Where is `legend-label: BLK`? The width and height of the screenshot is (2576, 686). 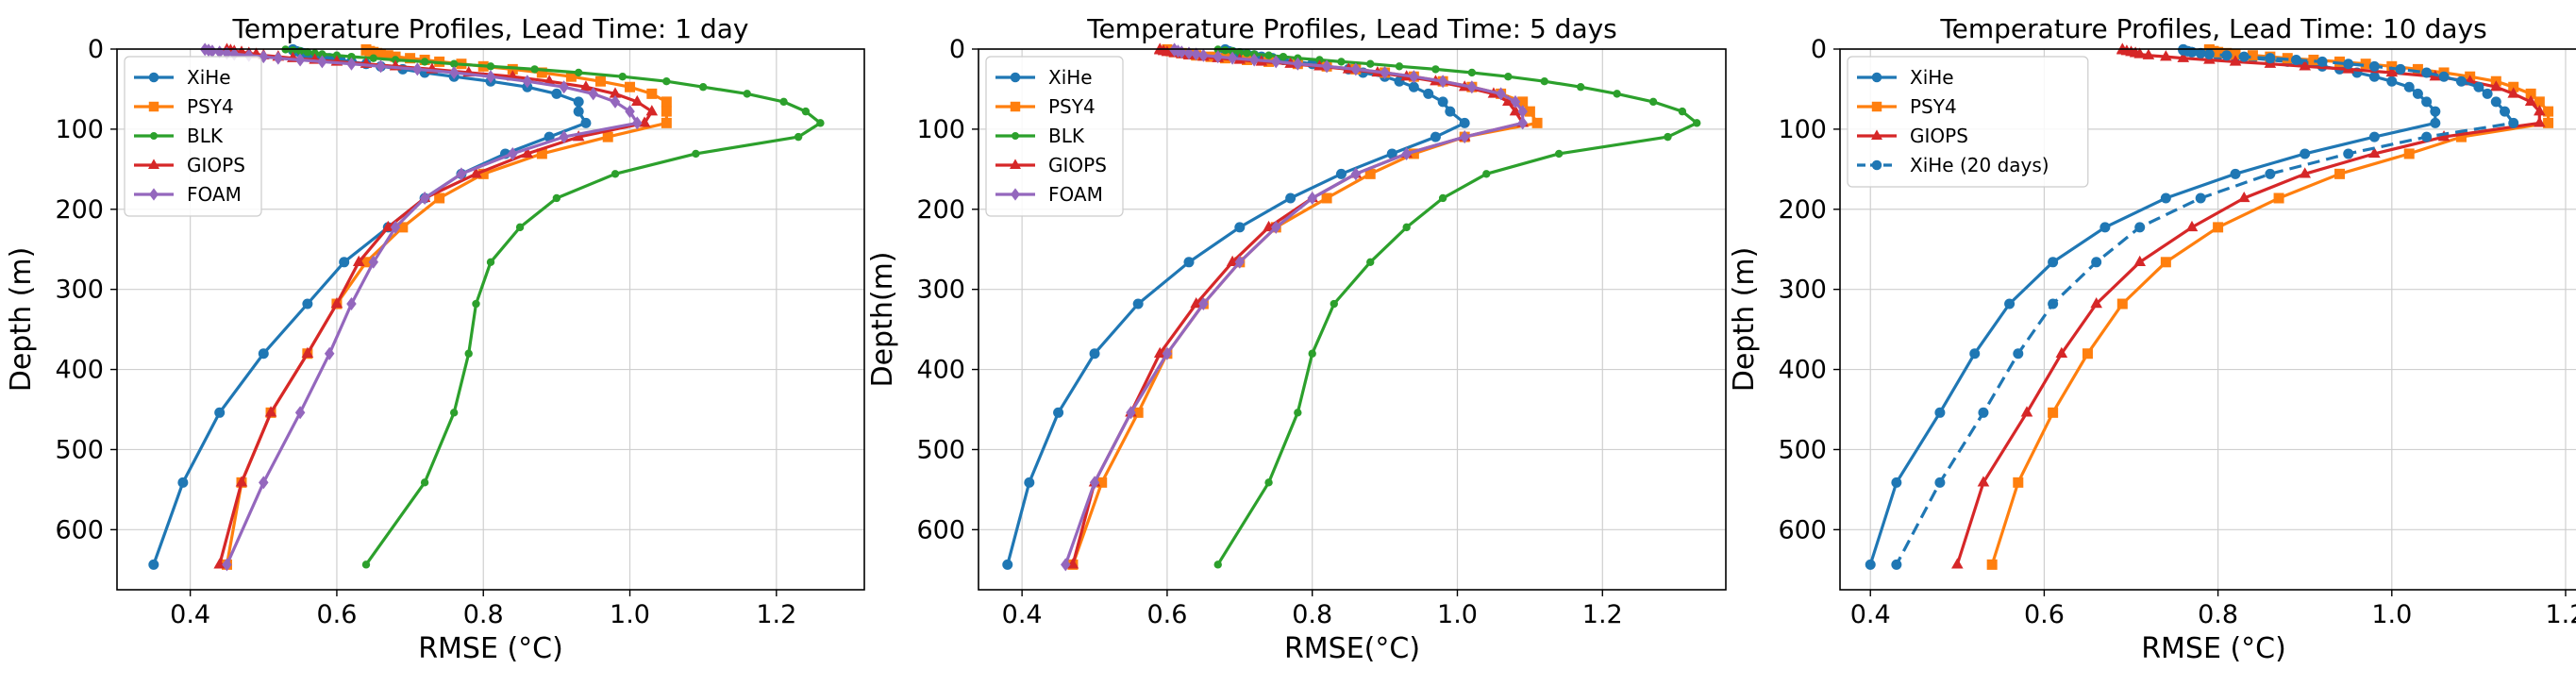
legend-label: BLK is located at coordinates (1066, 136).